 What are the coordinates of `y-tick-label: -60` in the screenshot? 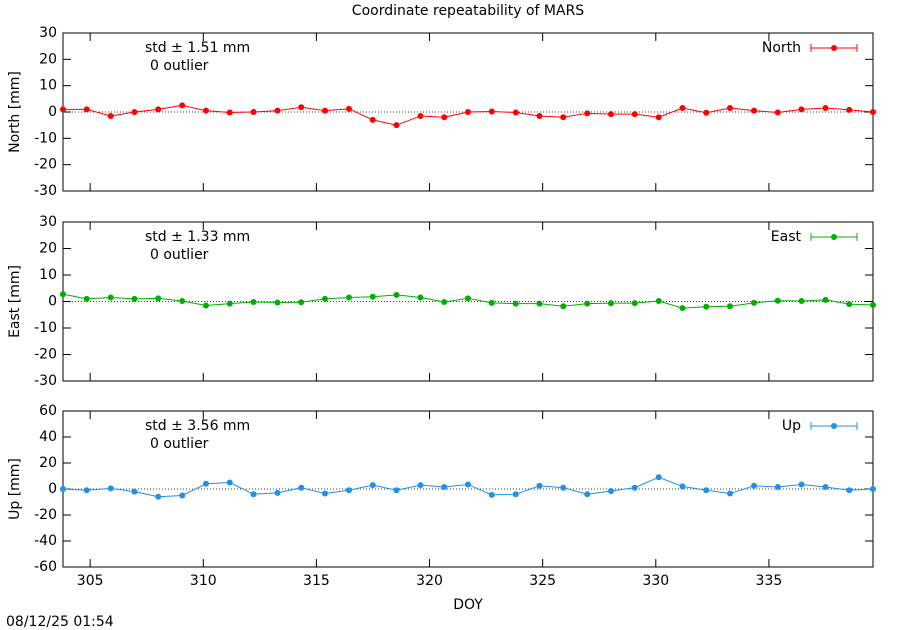 It's located at (45, 567).